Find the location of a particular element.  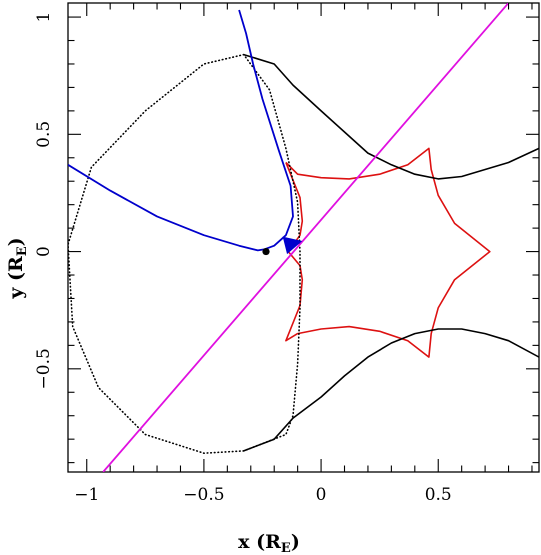

y-tick-label: 1 is located at coordinates (44, 17).